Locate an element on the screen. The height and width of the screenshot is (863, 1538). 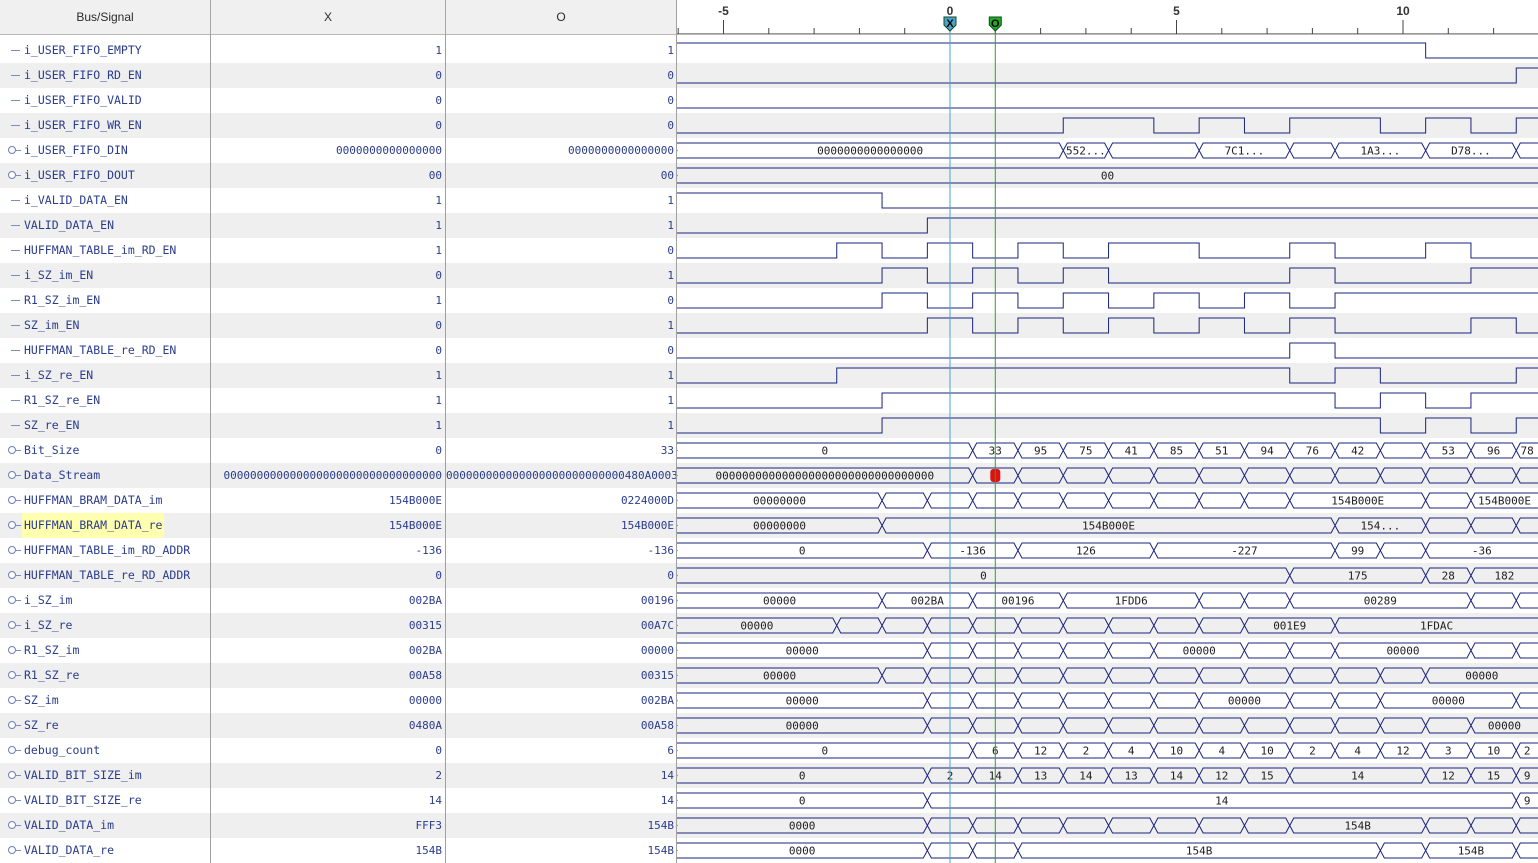
signal-name: i_USER_FIFO_DOUT is located at coordinates (79, 175).